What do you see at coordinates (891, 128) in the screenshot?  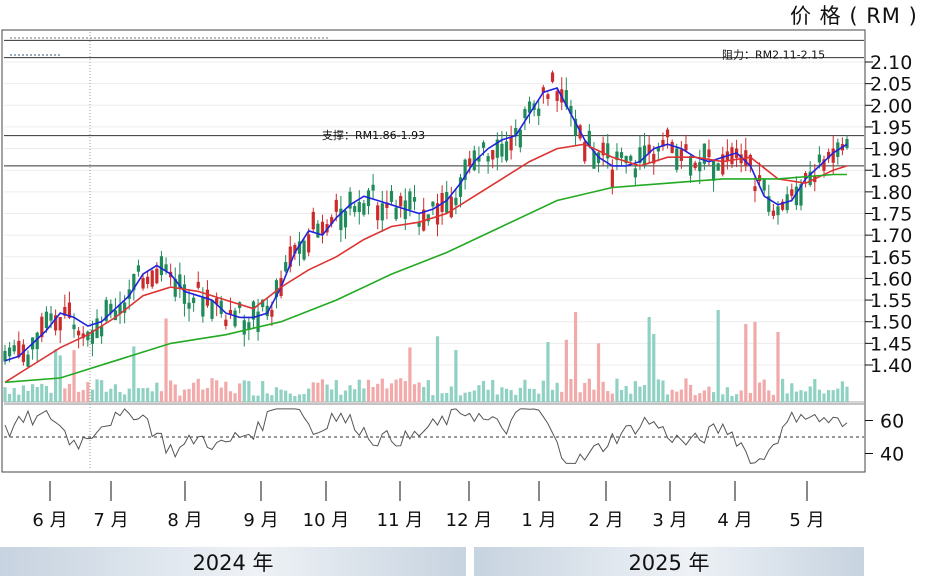 I see `y-tick-label: 1.95` at bounding box center [891, 128].